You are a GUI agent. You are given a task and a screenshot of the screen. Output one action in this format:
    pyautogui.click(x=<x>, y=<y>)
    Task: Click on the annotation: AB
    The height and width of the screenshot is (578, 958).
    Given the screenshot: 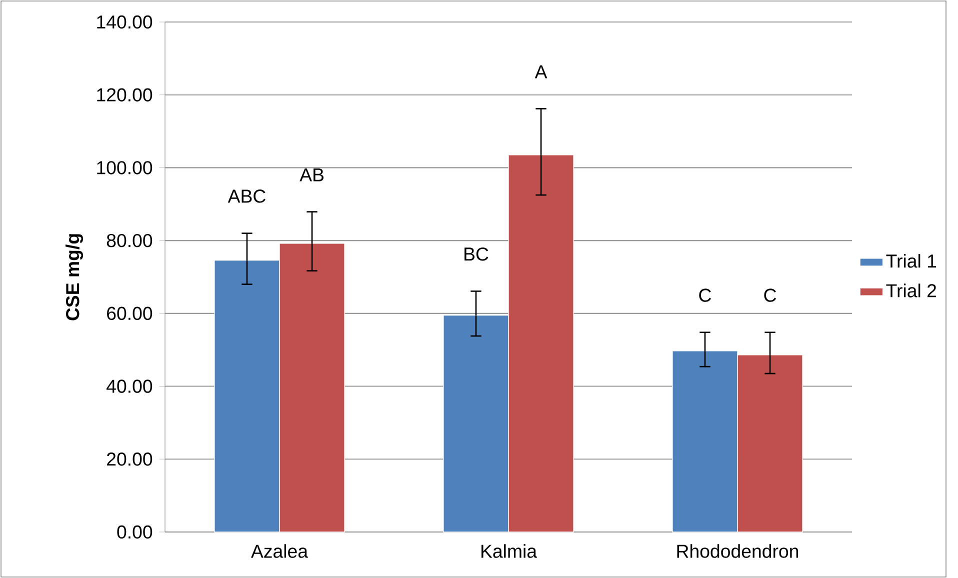 What is the action you would take?
    pyautogui.click(x=312, y=175)
    